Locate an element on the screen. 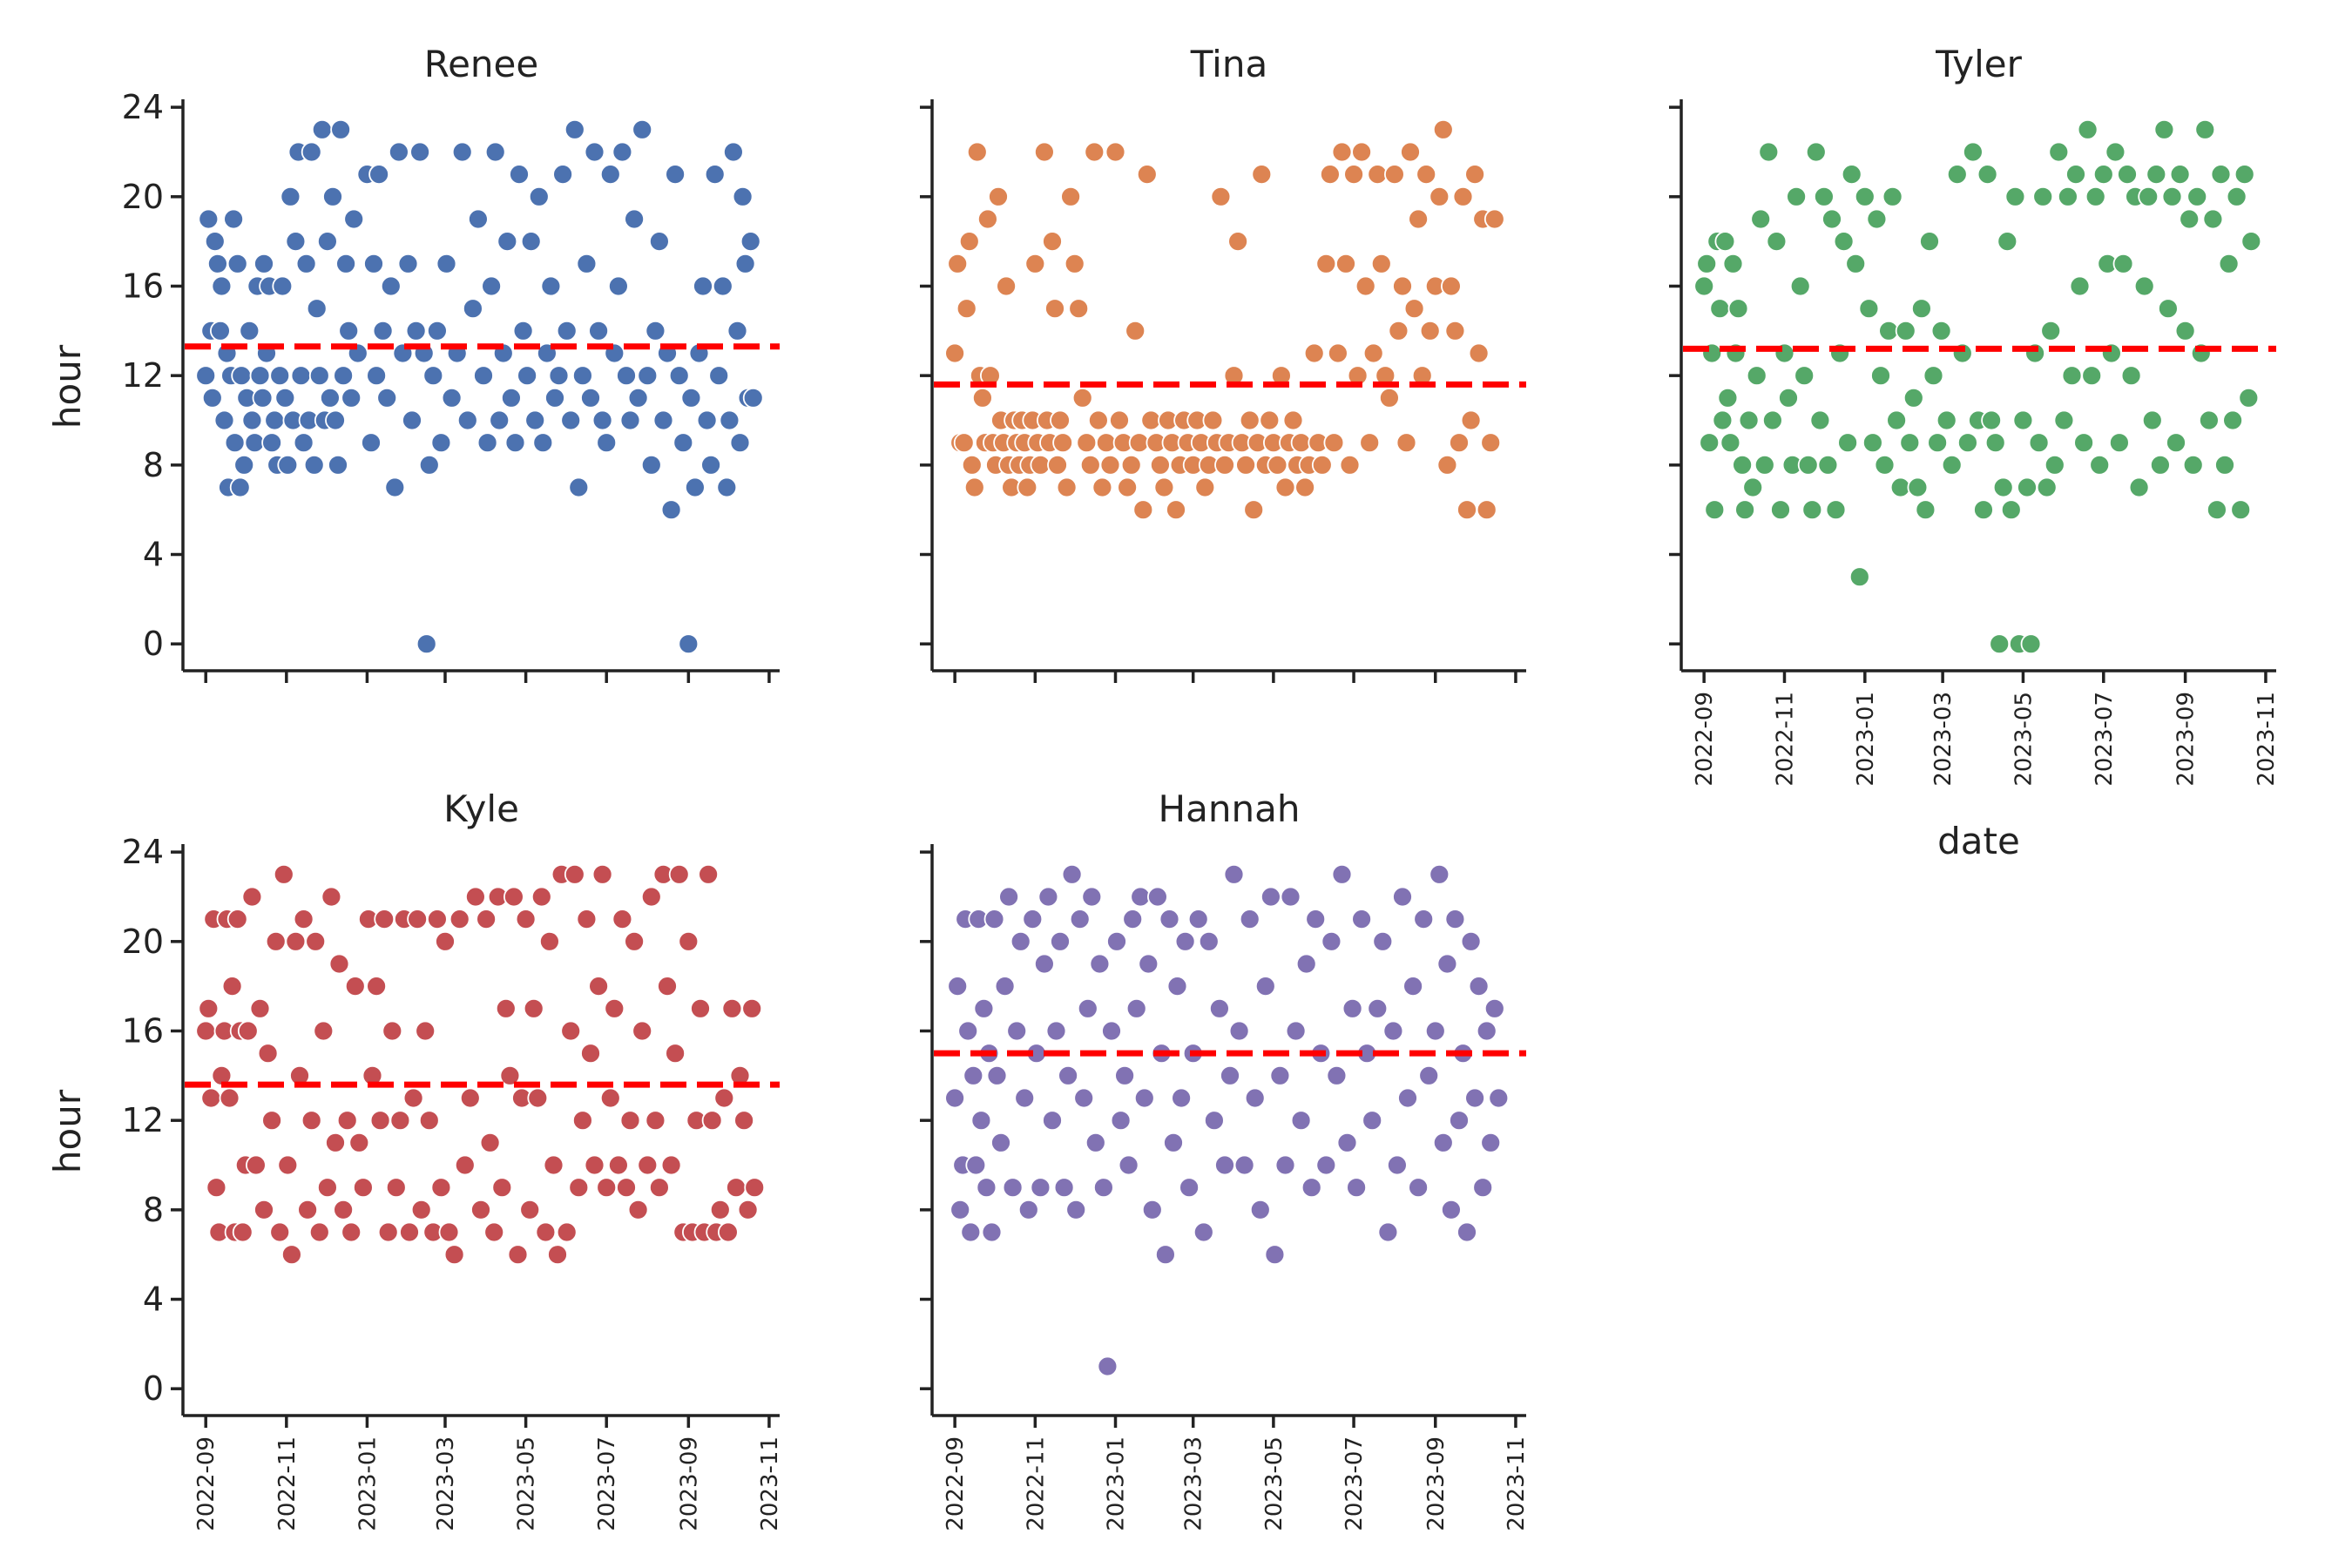 The width and height of the screenshot is (2352, 1568). y-tick-label: 24 is located at coordinates (143, 852).